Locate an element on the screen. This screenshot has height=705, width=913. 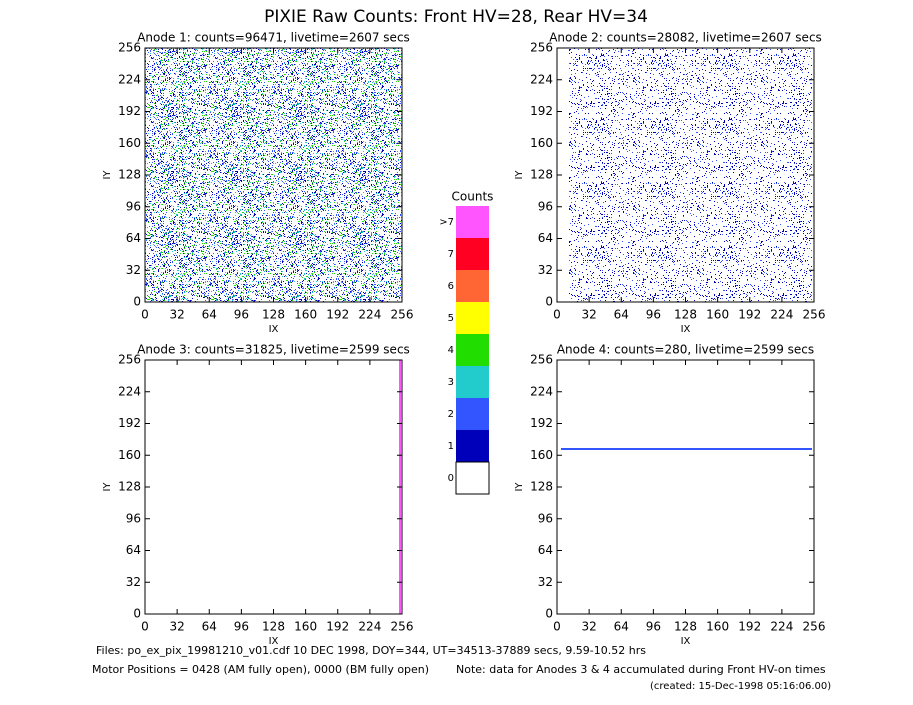
x-tick-label: 0 is located at coordinates (557, 627).